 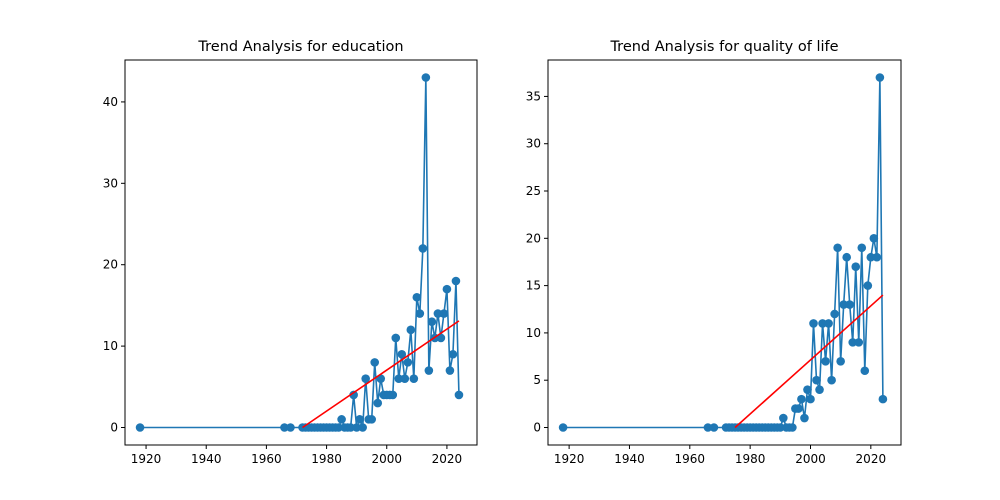 What do you see at coordinates (723, 47) in the screenshot?
I see `chart-title: Trend Analysis for quality of life` at bounding box center [723, 47].